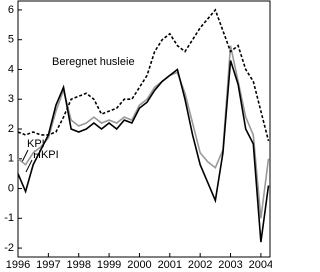 The height and width of the screenshot is (272, 320). What do you see at coordinates (11, 69) in the screenshot?
I see `y-tick-label: 4` at bounding box center [11, 69].